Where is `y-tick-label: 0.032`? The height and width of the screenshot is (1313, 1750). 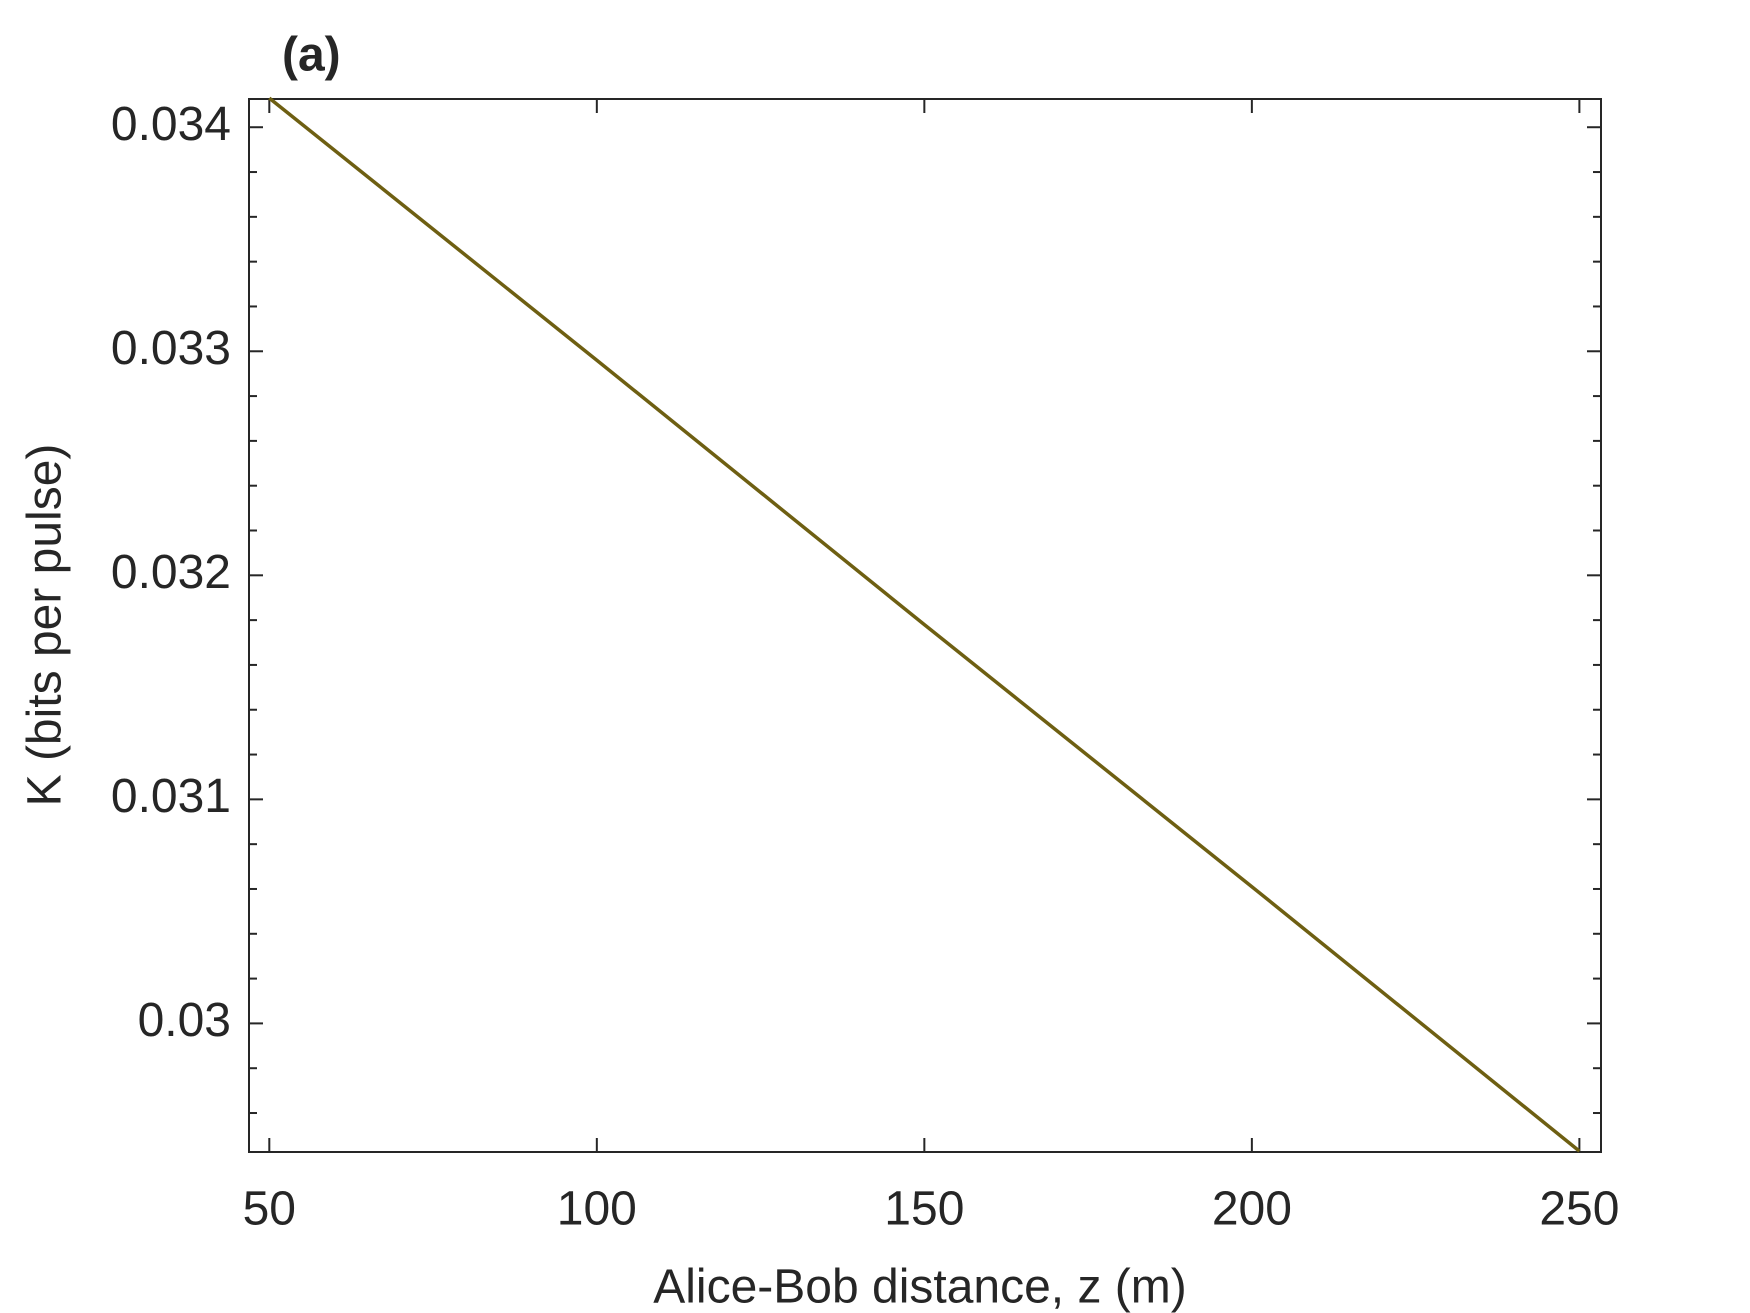 y-tick-label: 0.032 is located at coordinates (171, 572).